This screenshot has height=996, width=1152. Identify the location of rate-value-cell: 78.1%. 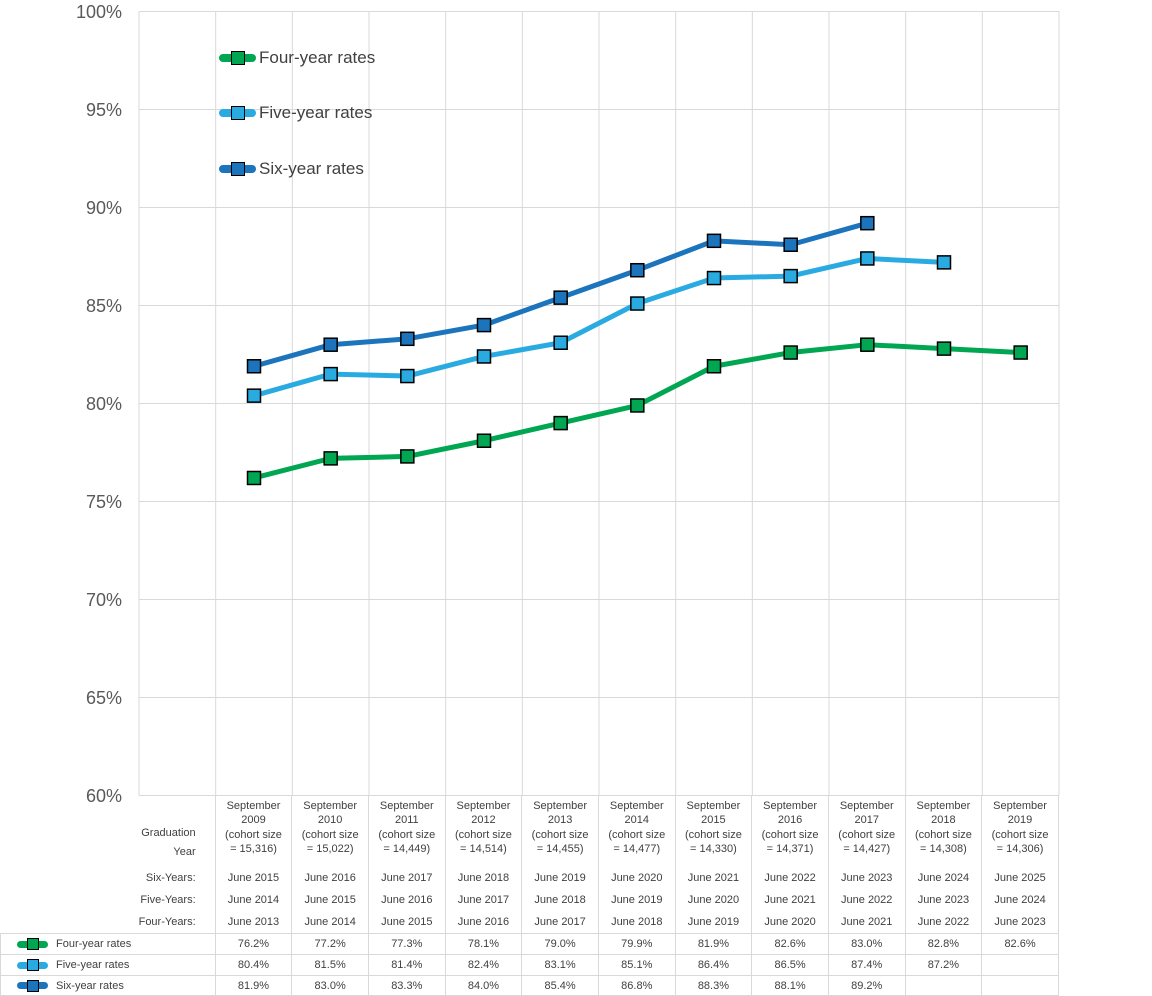
(484, 943).